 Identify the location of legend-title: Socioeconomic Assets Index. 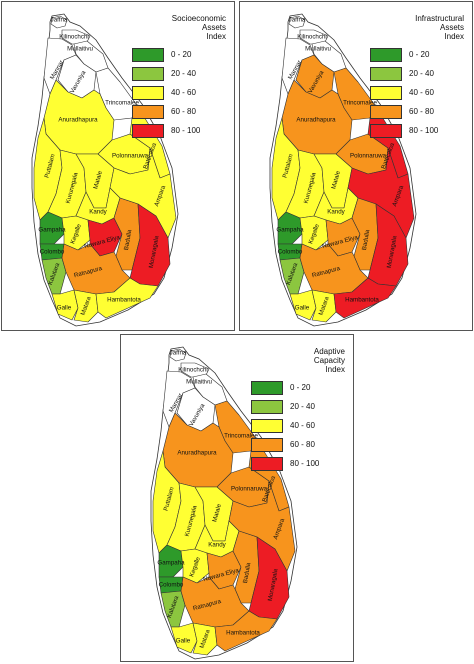
(198, 27).